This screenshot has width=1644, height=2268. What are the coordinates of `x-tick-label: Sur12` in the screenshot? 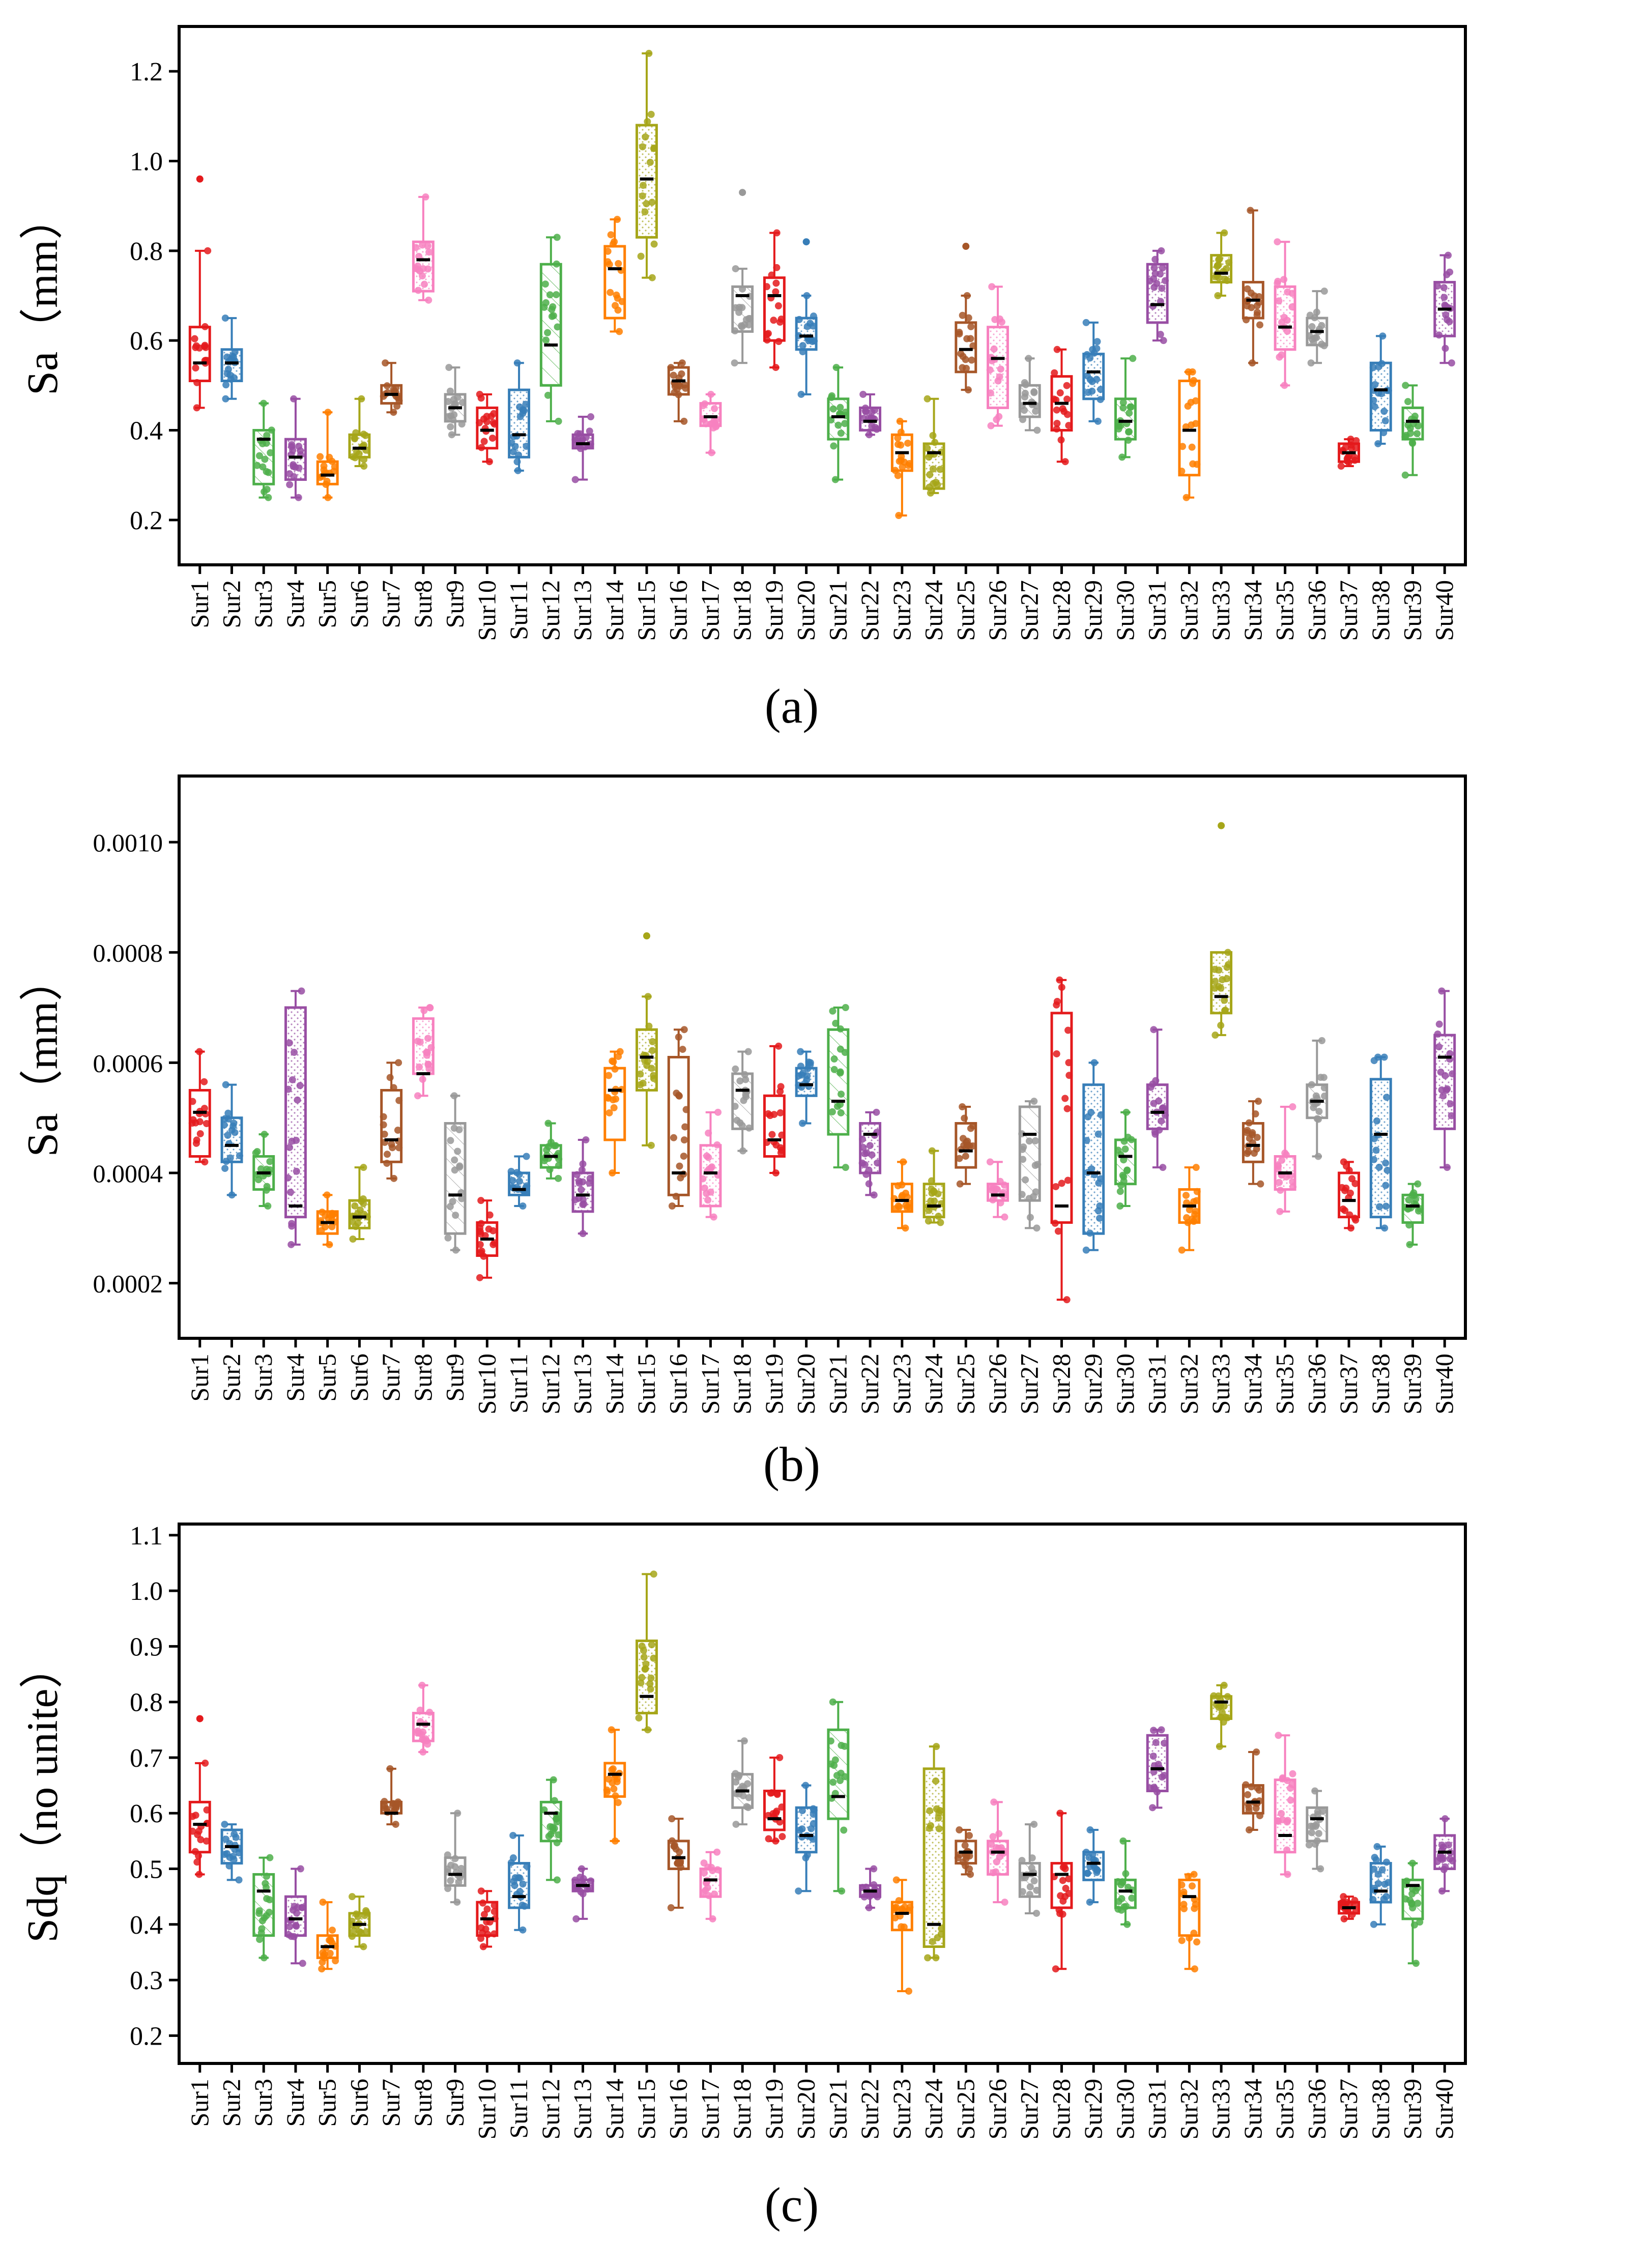 It's located at (550, 610).